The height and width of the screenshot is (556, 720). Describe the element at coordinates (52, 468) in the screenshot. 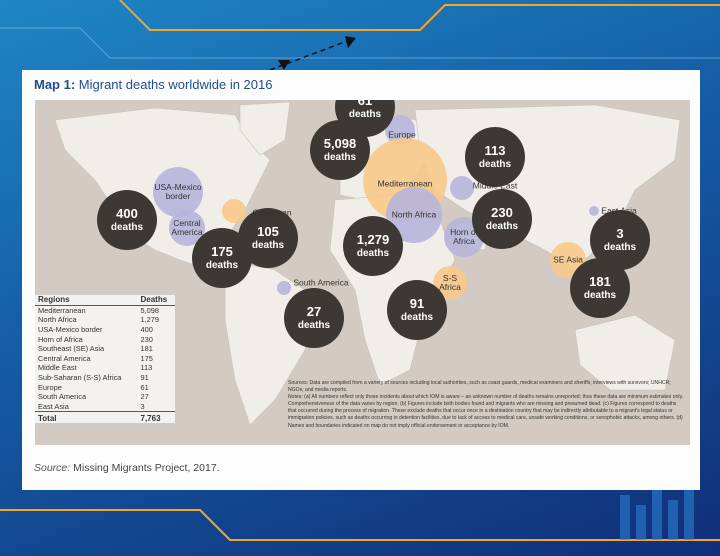

I see `source-prefix: Source:` at that location.